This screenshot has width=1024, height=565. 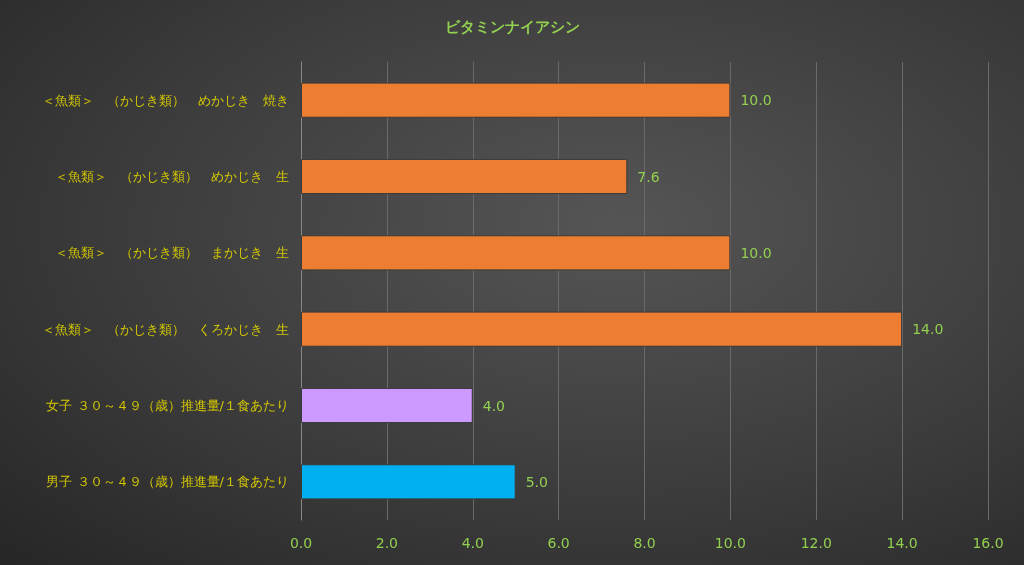 I want to click on x-tick-label: 8.0, so click(x=644, y=543).